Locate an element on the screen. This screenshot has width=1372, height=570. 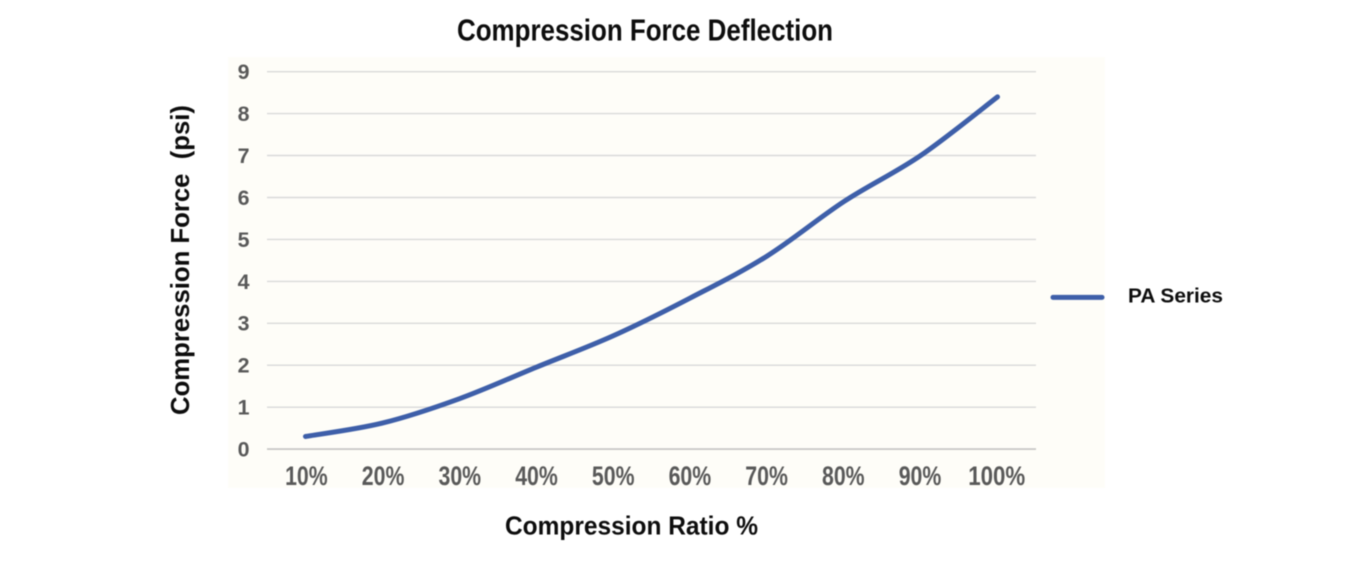
svg-text: PA Series is located at coordinates (1175, 296).